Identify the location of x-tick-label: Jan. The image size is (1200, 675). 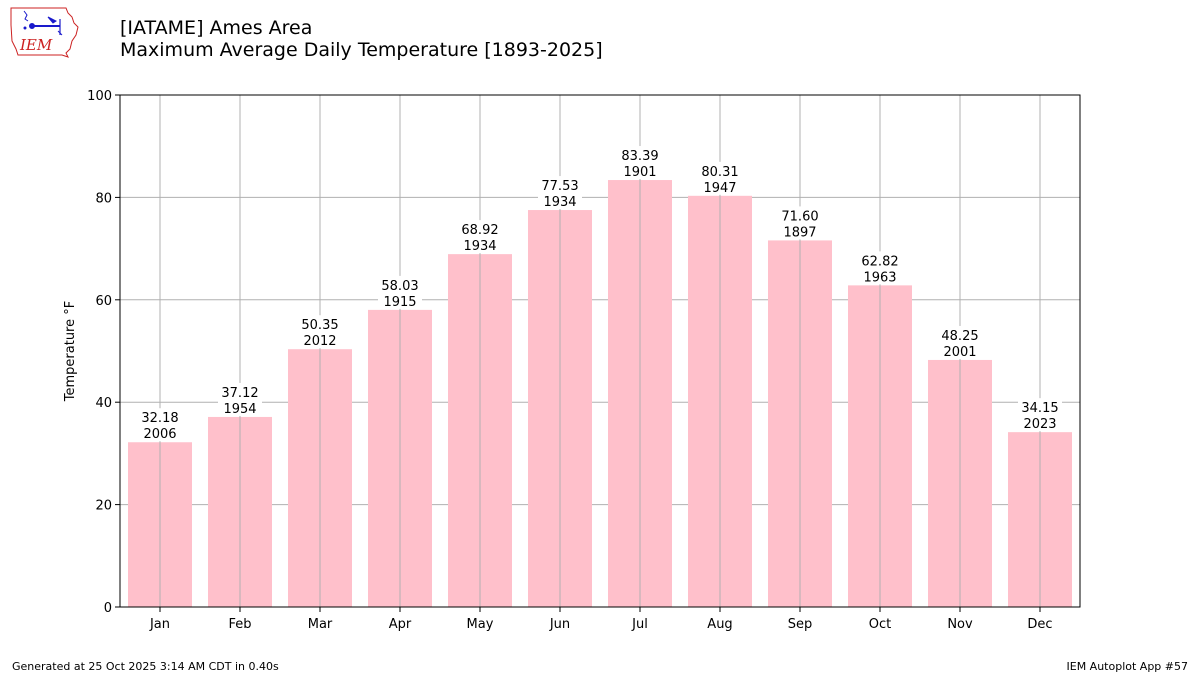
(159, 624).